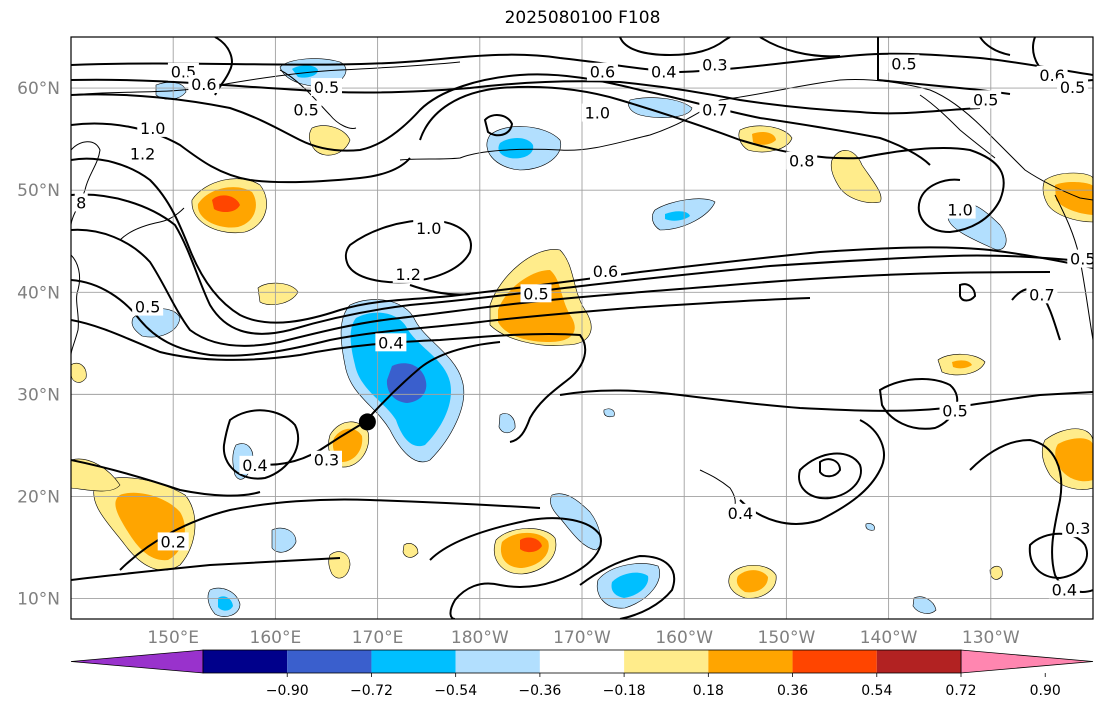 The height and width of the screenshot is (712, 1105). Describe the element at coordinates (624, 691) in the screenshot. I see `colorbar-tick-label: −0.18` at that location.